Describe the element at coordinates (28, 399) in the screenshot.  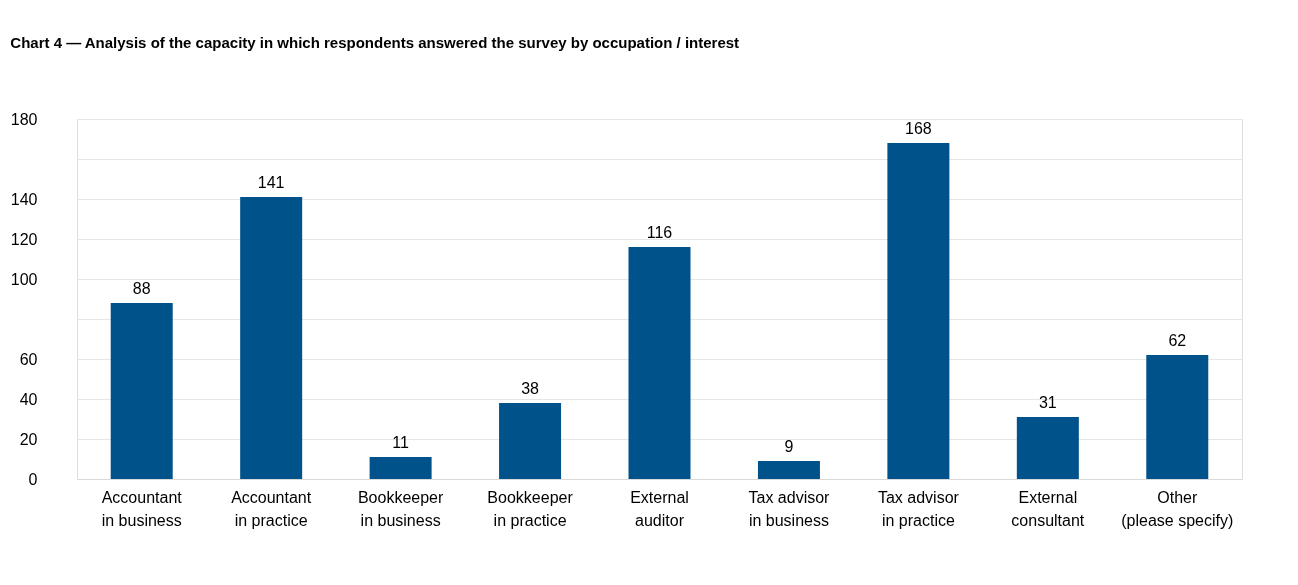
I see `y-tick-label: 40` at that location.